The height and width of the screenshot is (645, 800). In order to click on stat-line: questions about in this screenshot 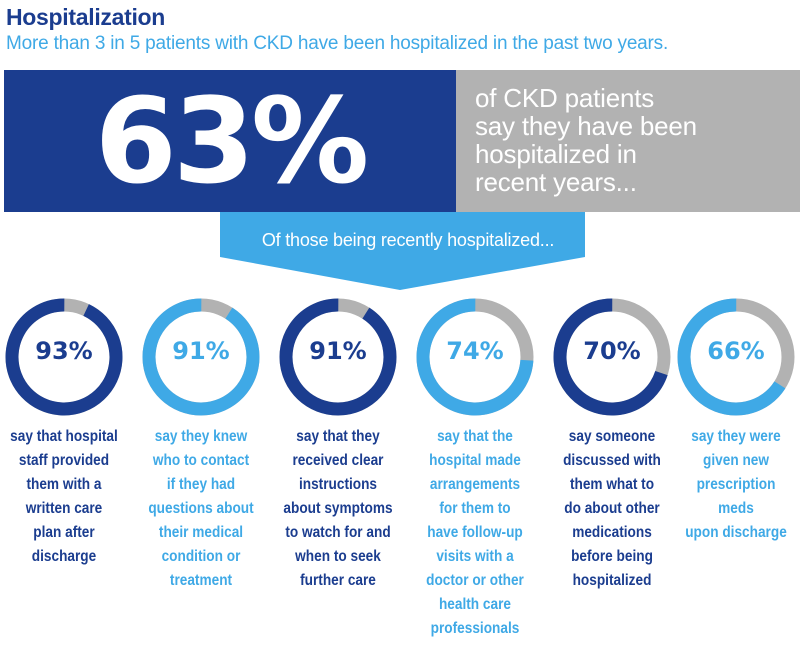, I will do `click(201, 508)`.